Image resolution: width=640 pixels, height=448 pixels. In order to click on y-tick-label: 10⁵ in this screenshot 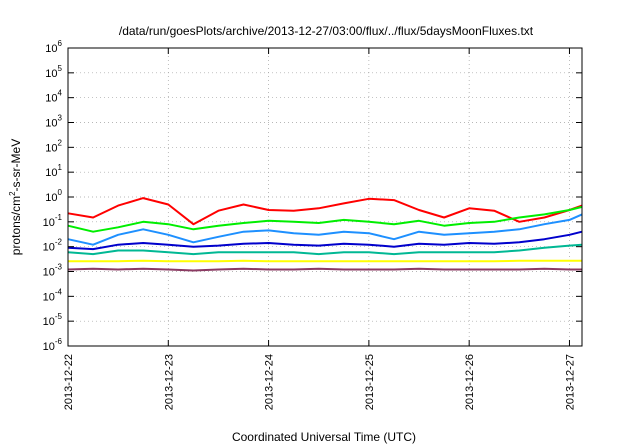, I will do `click(53, 72)`.